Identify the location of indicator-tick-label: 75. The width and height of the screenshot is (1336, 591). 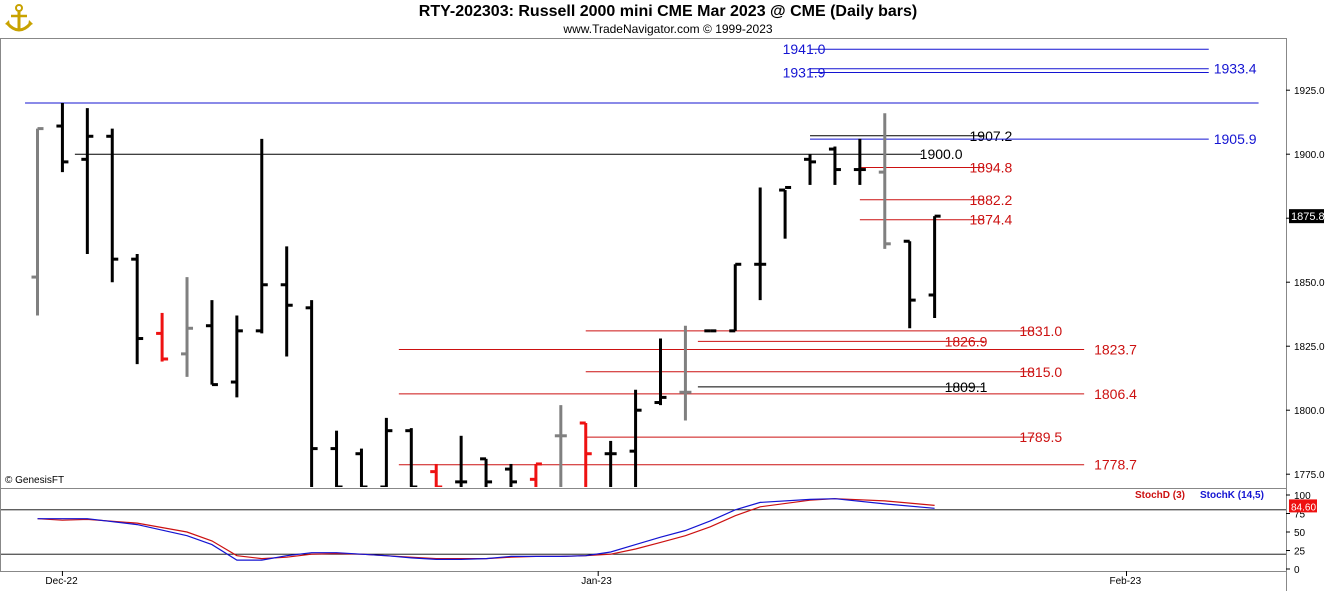
(1300, 515).